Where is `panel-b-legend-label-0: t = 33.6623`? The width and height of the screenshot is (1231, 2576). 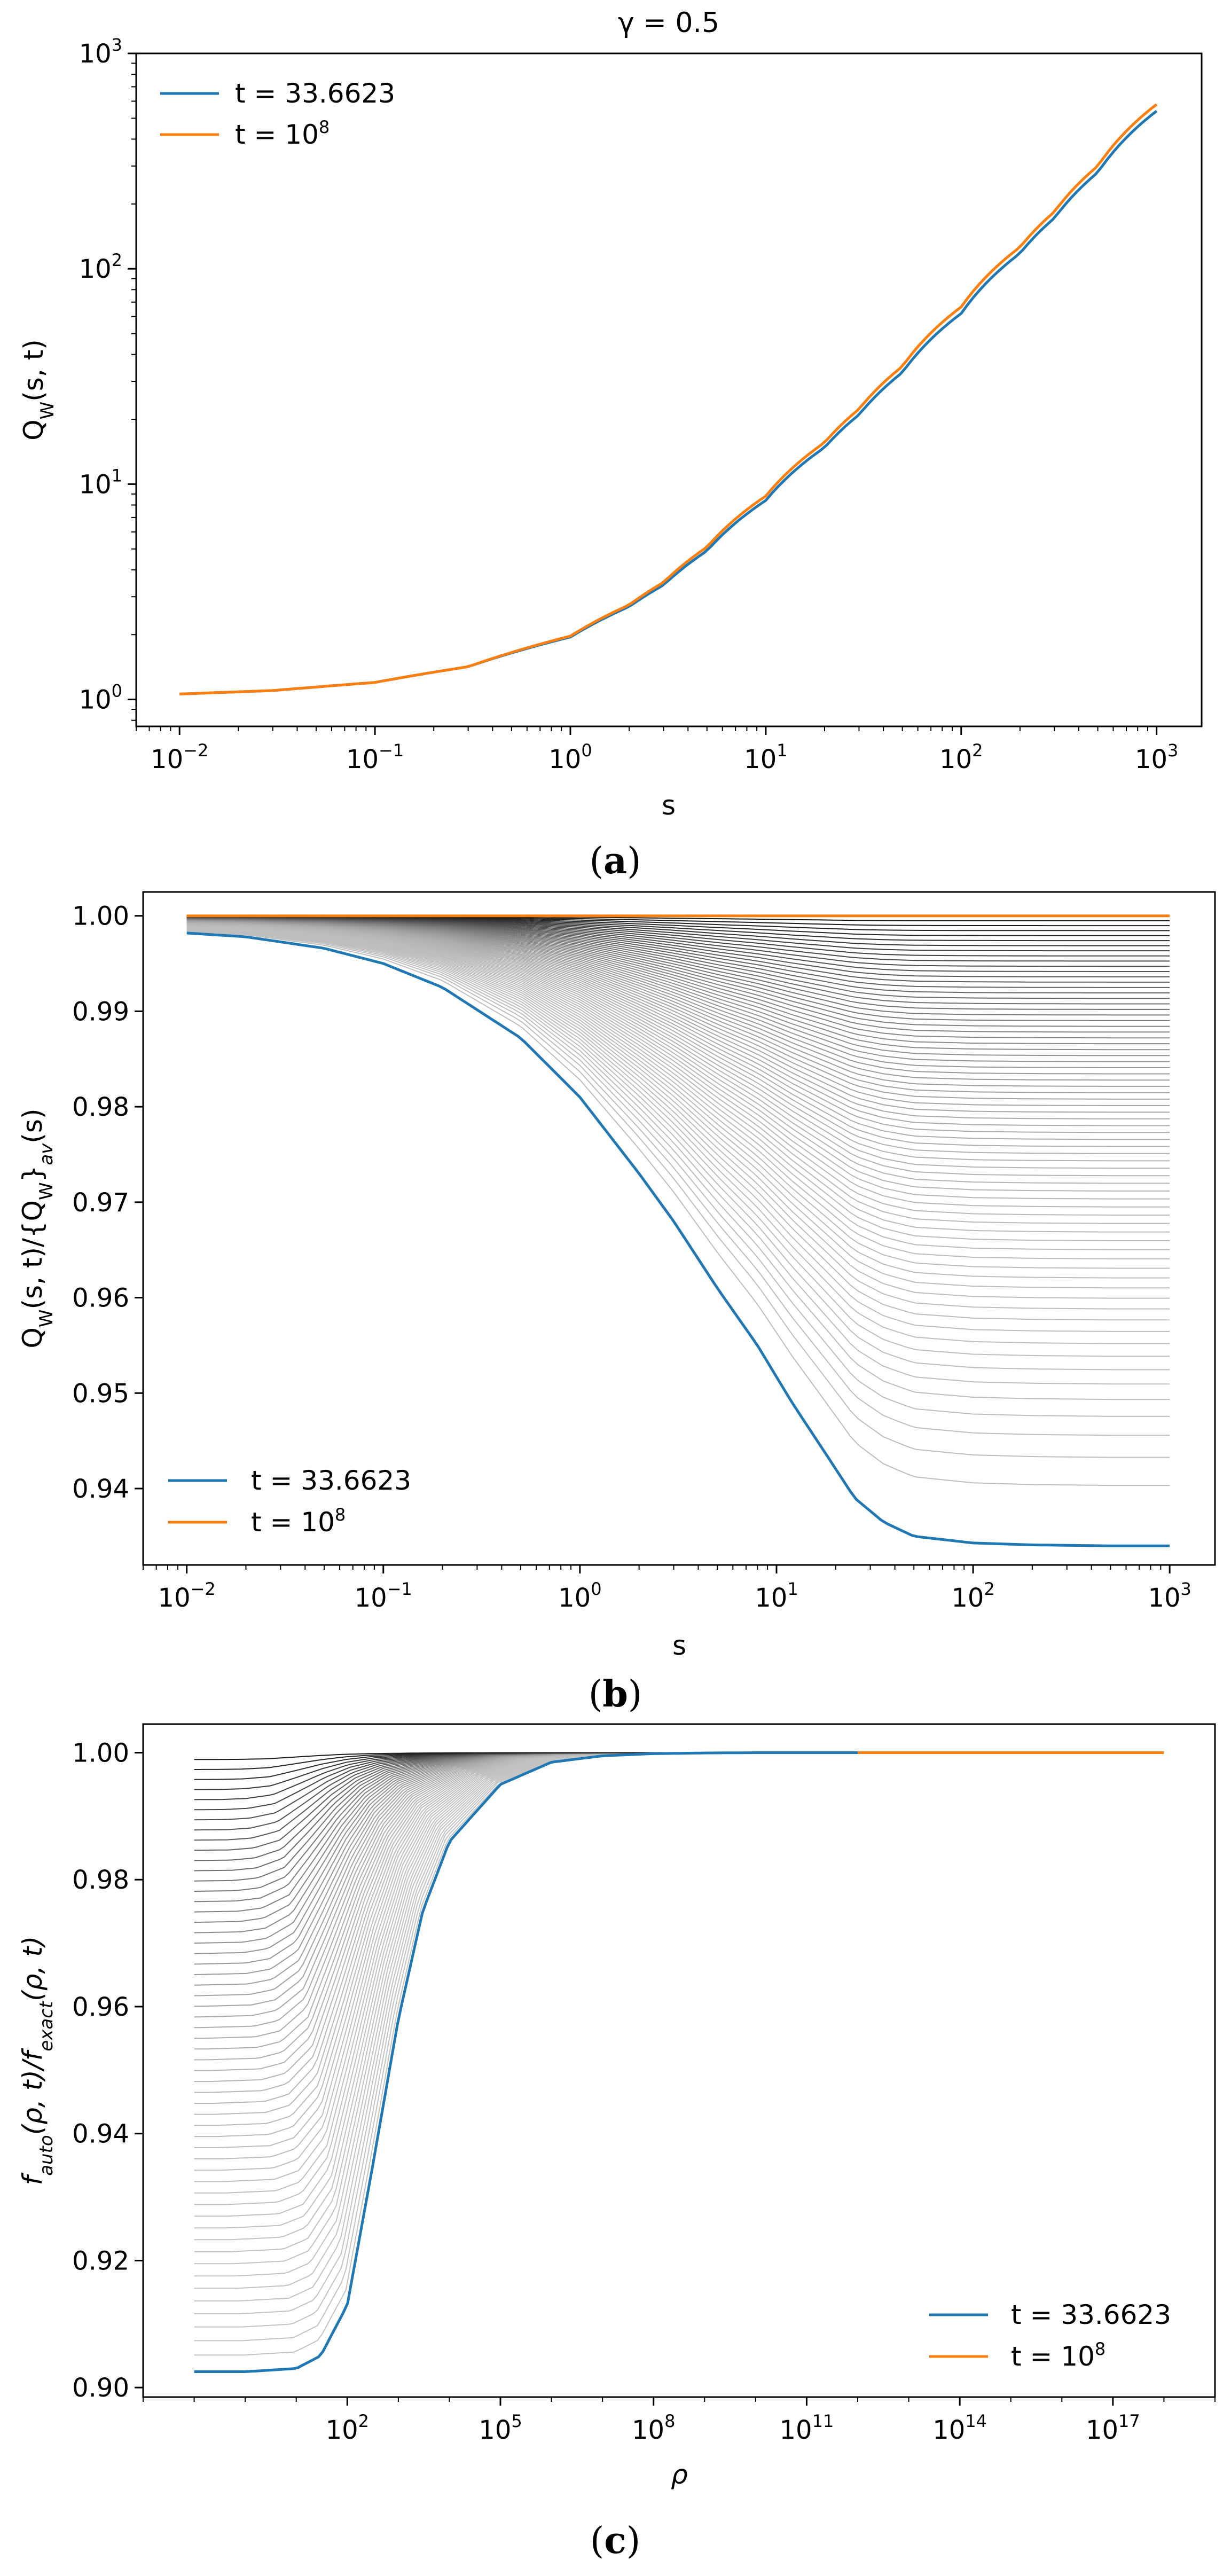
panel-b-legend-label-0: t = 33.6623 is located at coordinates (331, 1480).